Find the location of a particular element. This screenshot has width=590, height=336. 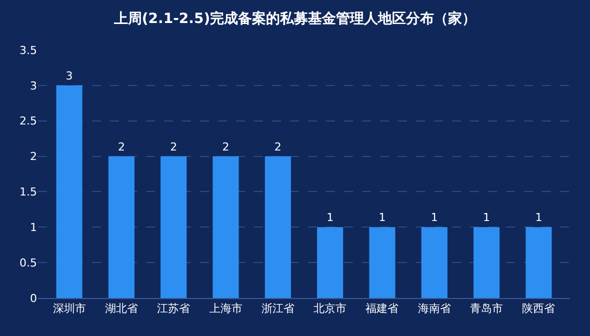

y-tick-label: 3 is located at coordinates (33, 85).